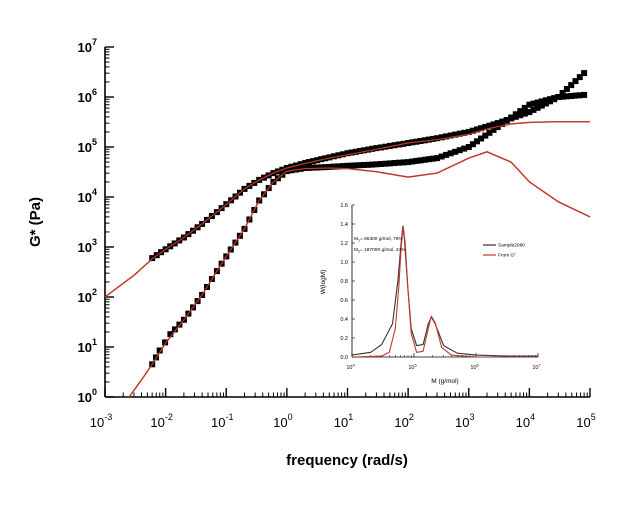  What do you see at coordinates (344, 244) in the screenshot?
I see `inset-y-tick-label: 1.2` at bounding box center [344, 244].